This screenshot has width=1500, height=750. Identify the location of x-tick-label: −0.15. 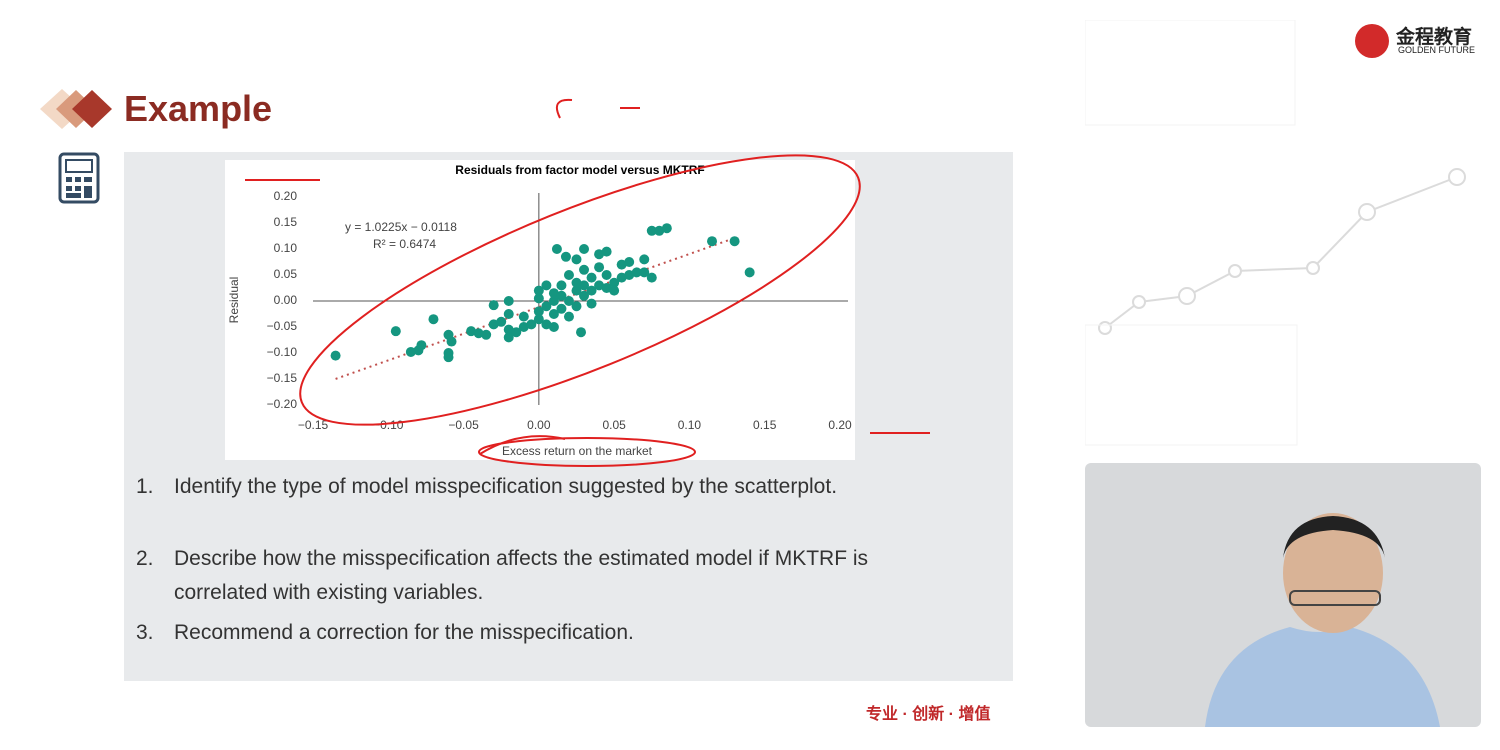
(313, 425).